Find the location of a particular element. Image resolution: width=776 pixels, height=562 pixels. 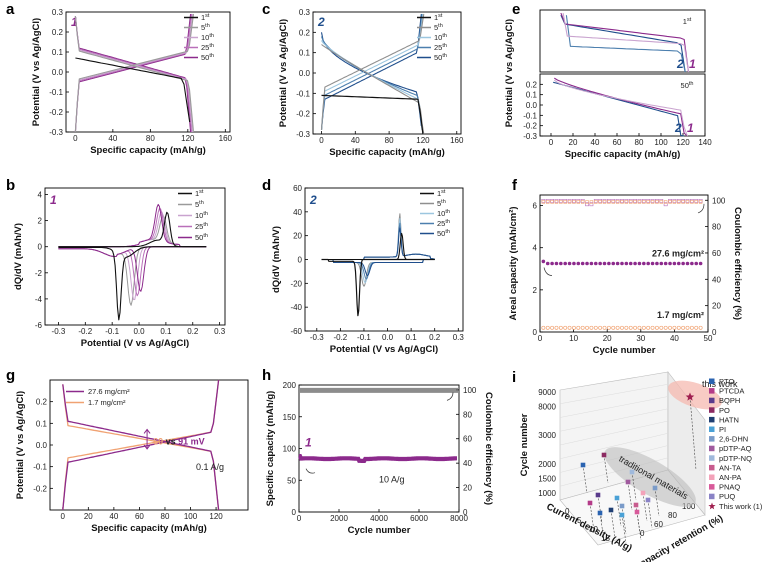

b-x-axis-label: Potential (V vs Ag/AgCl) is located at coordinates (135, 343).